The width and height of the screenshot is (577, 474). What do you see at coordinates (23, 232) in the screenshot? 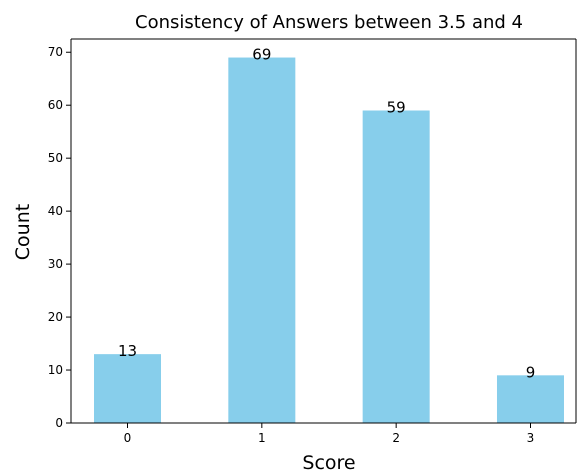
I see `y-axis-label: Count` at bounding box center [23, 232].